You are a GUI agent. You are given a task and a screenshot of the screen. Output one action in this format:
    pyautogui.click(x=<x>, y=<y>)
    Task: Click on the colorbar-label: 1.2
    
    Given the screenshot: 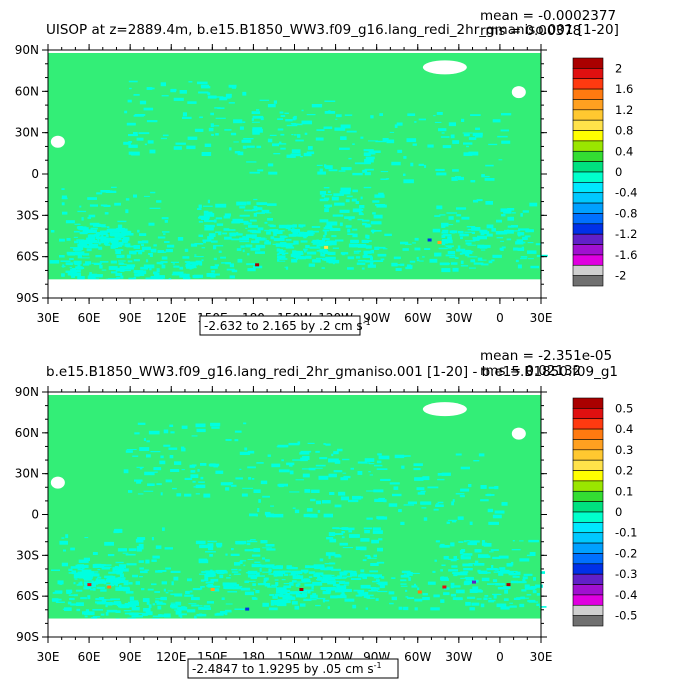 What is the action you would take?
    pyautogui.click(x=624, y=110)
    